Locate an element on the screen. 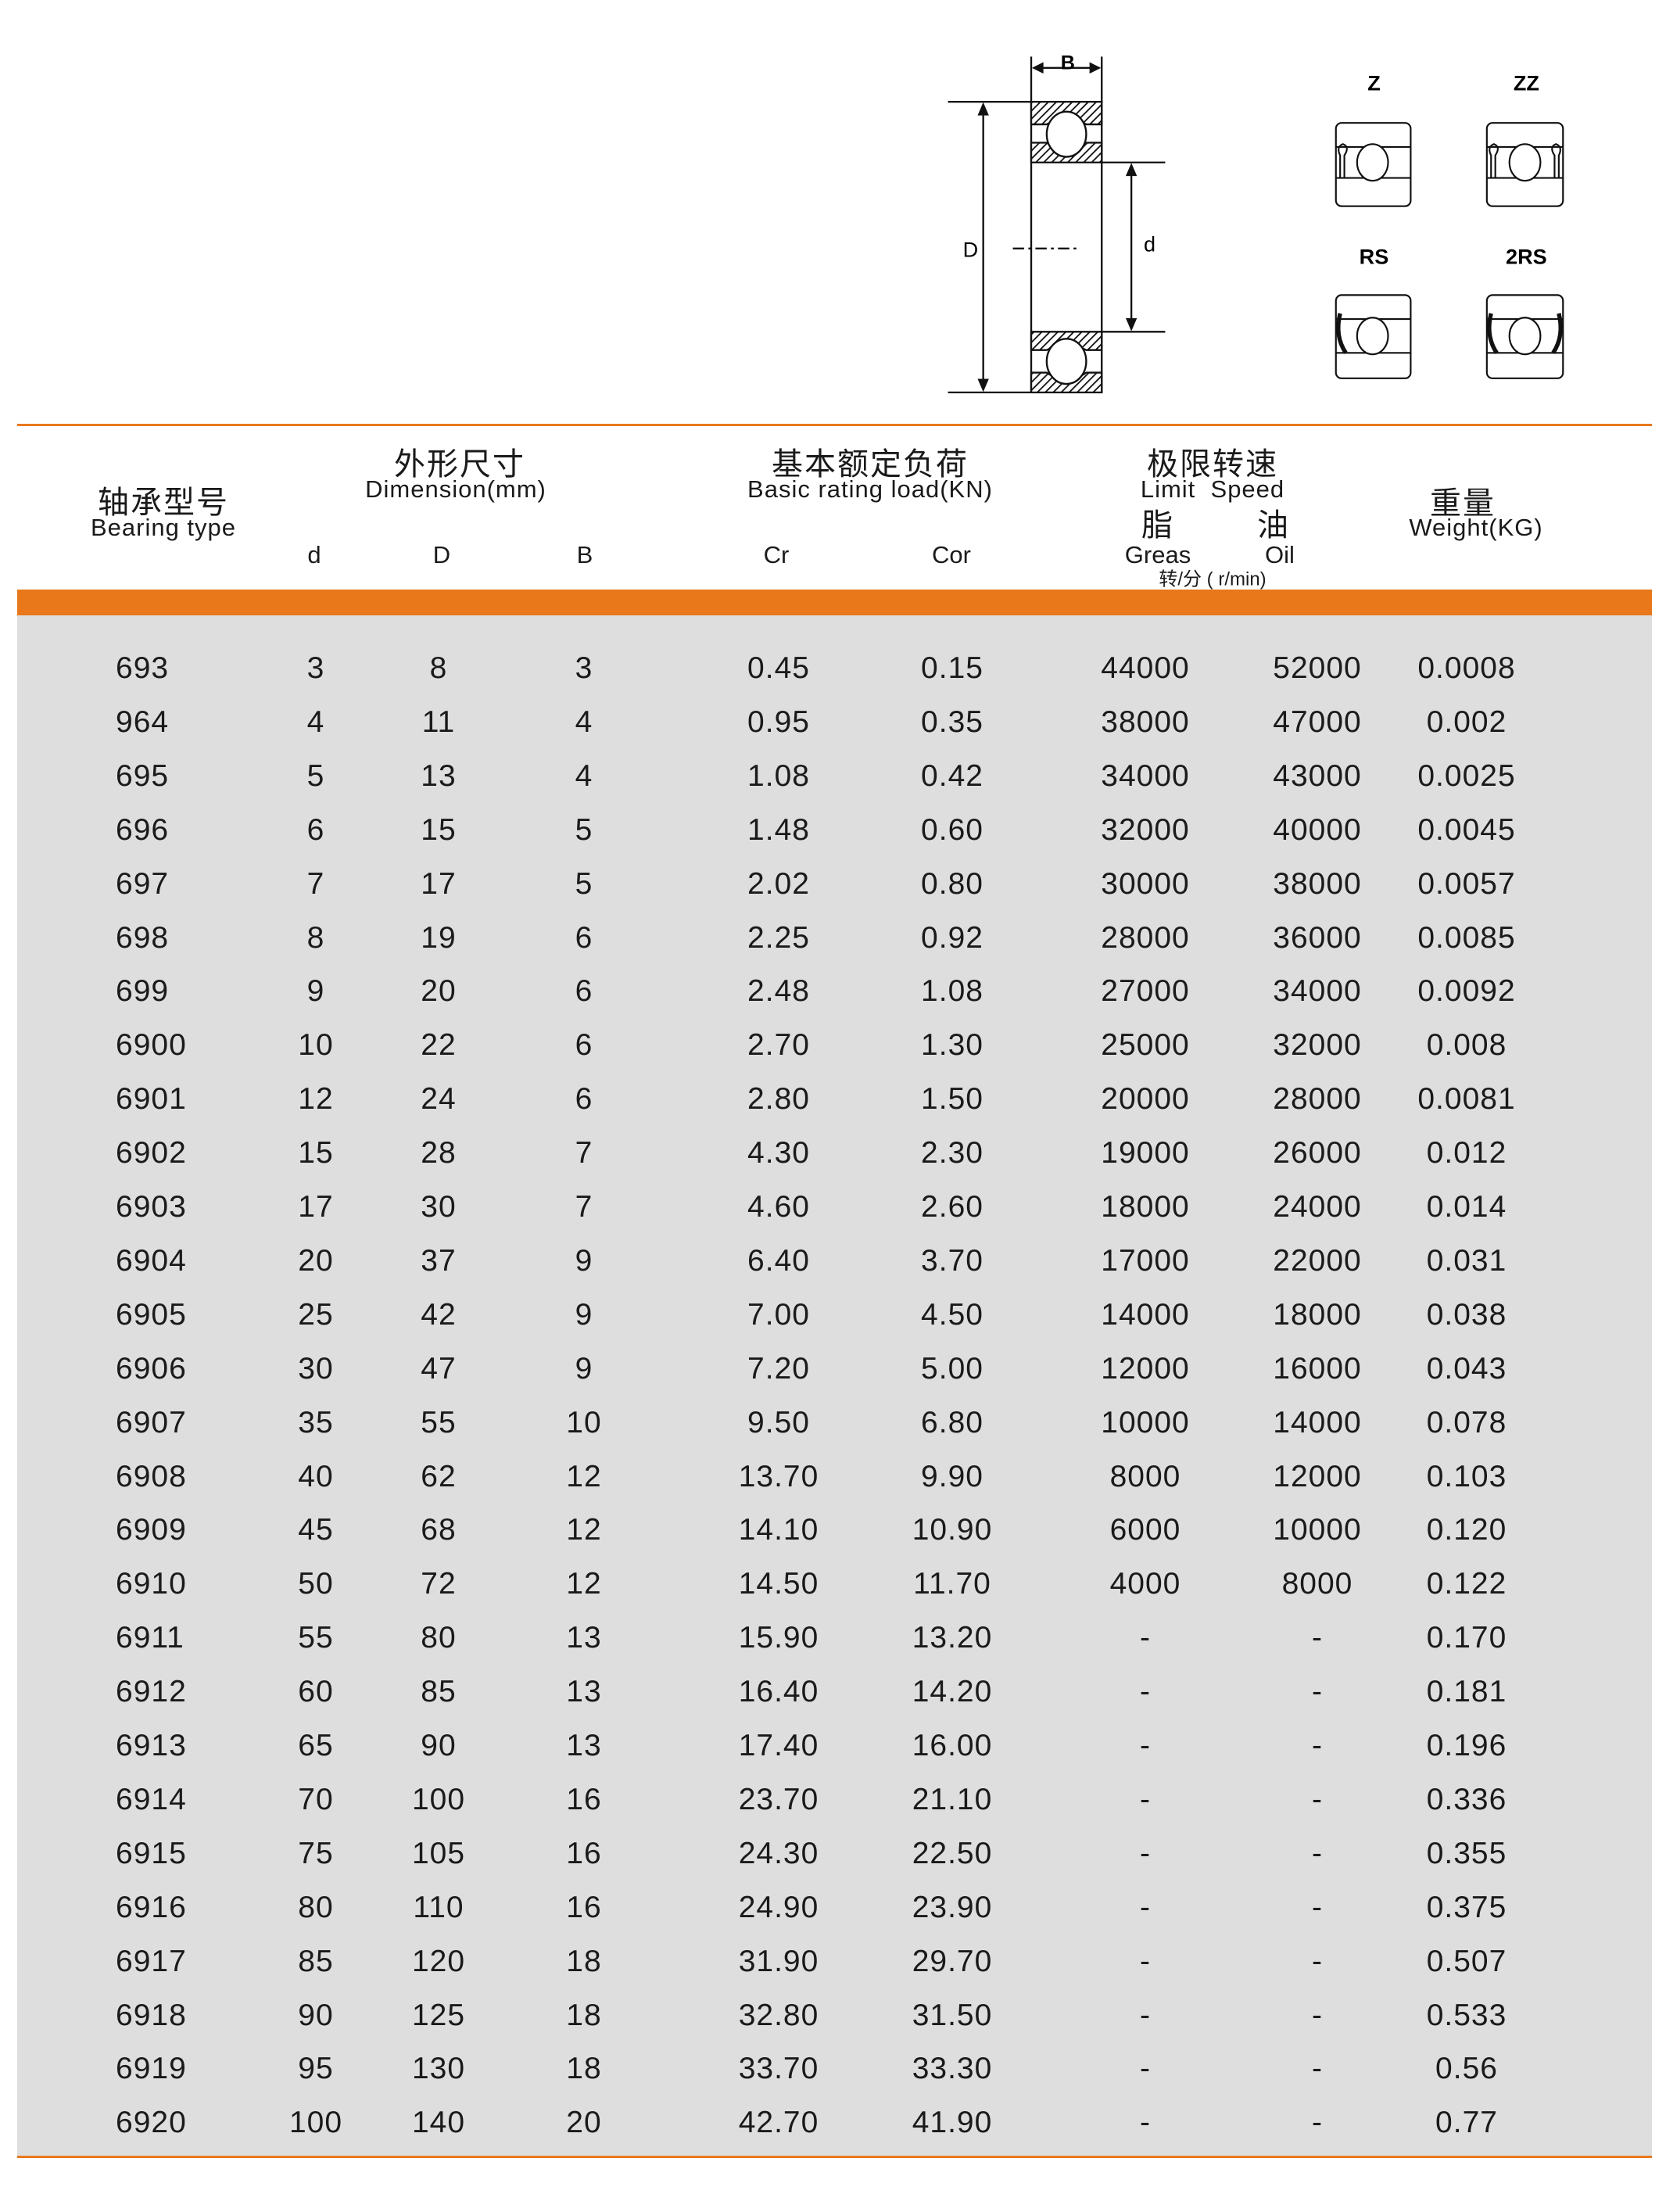 Image resolution: width=1666 pixels, height=2212 pixels. cell-outer-diameter: 30 is located at coordinates (439, 1207).